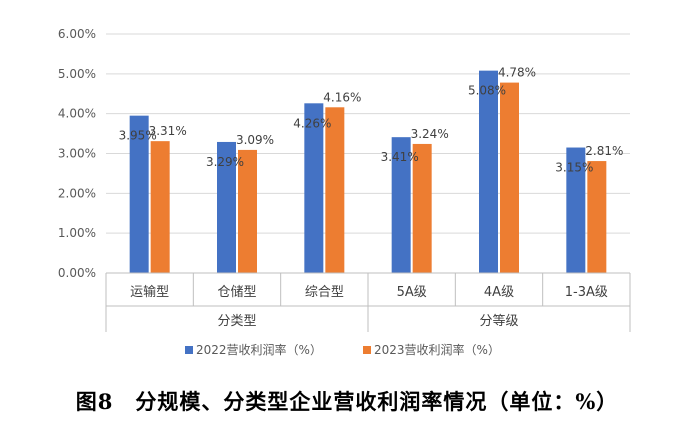 This screenshot has width=694, height=437. What do you see at coordinates (487, 91) in the screenshot?
I see `data-label-2022-4: 5.08%` at bounding box center [487, 91].